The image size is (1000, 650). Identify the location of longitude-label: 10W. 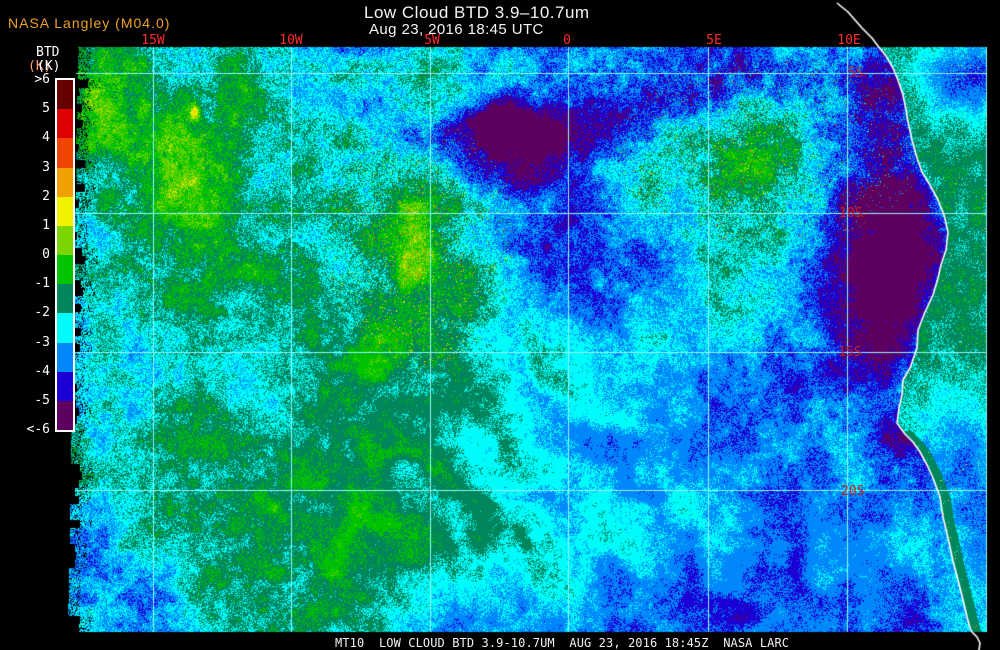
(291, 40).